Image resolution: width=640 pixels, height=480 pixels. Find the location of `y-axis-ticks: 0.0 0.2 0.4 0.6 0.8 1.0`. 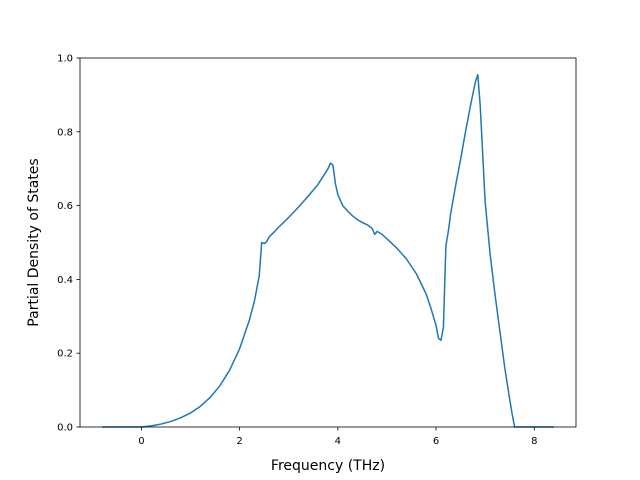

y-axis-ticks: 0.0 0.2 0.4 0.6 0.8 1.0 is located at coordinates (68, 244).